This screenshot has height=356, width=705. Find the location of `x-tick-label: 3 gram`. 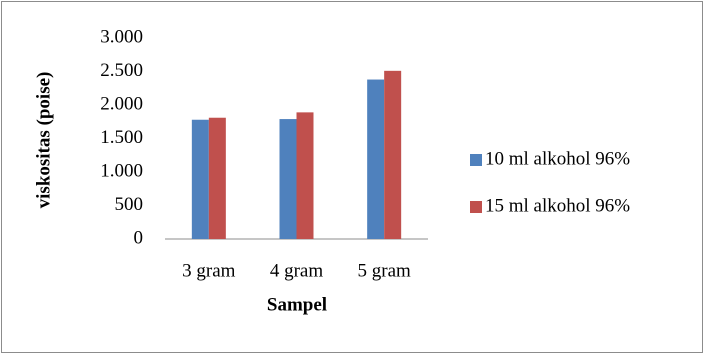

x-tick-label: 3 gram is located at coordinates (209, 270).